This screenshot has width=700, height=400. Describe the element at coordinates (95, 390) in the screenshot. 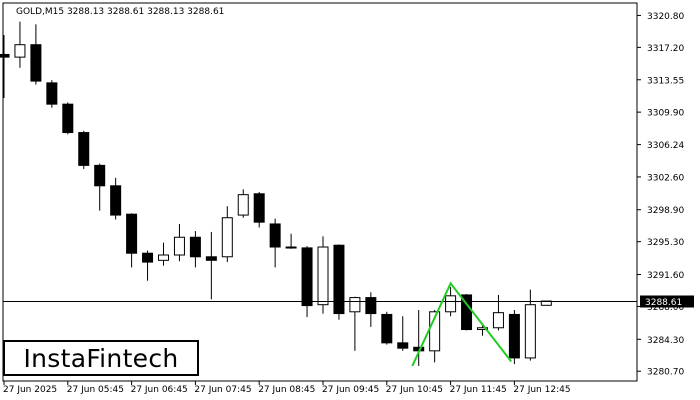

I see `x-tick-label: 27 Jun 05:45` at that location.